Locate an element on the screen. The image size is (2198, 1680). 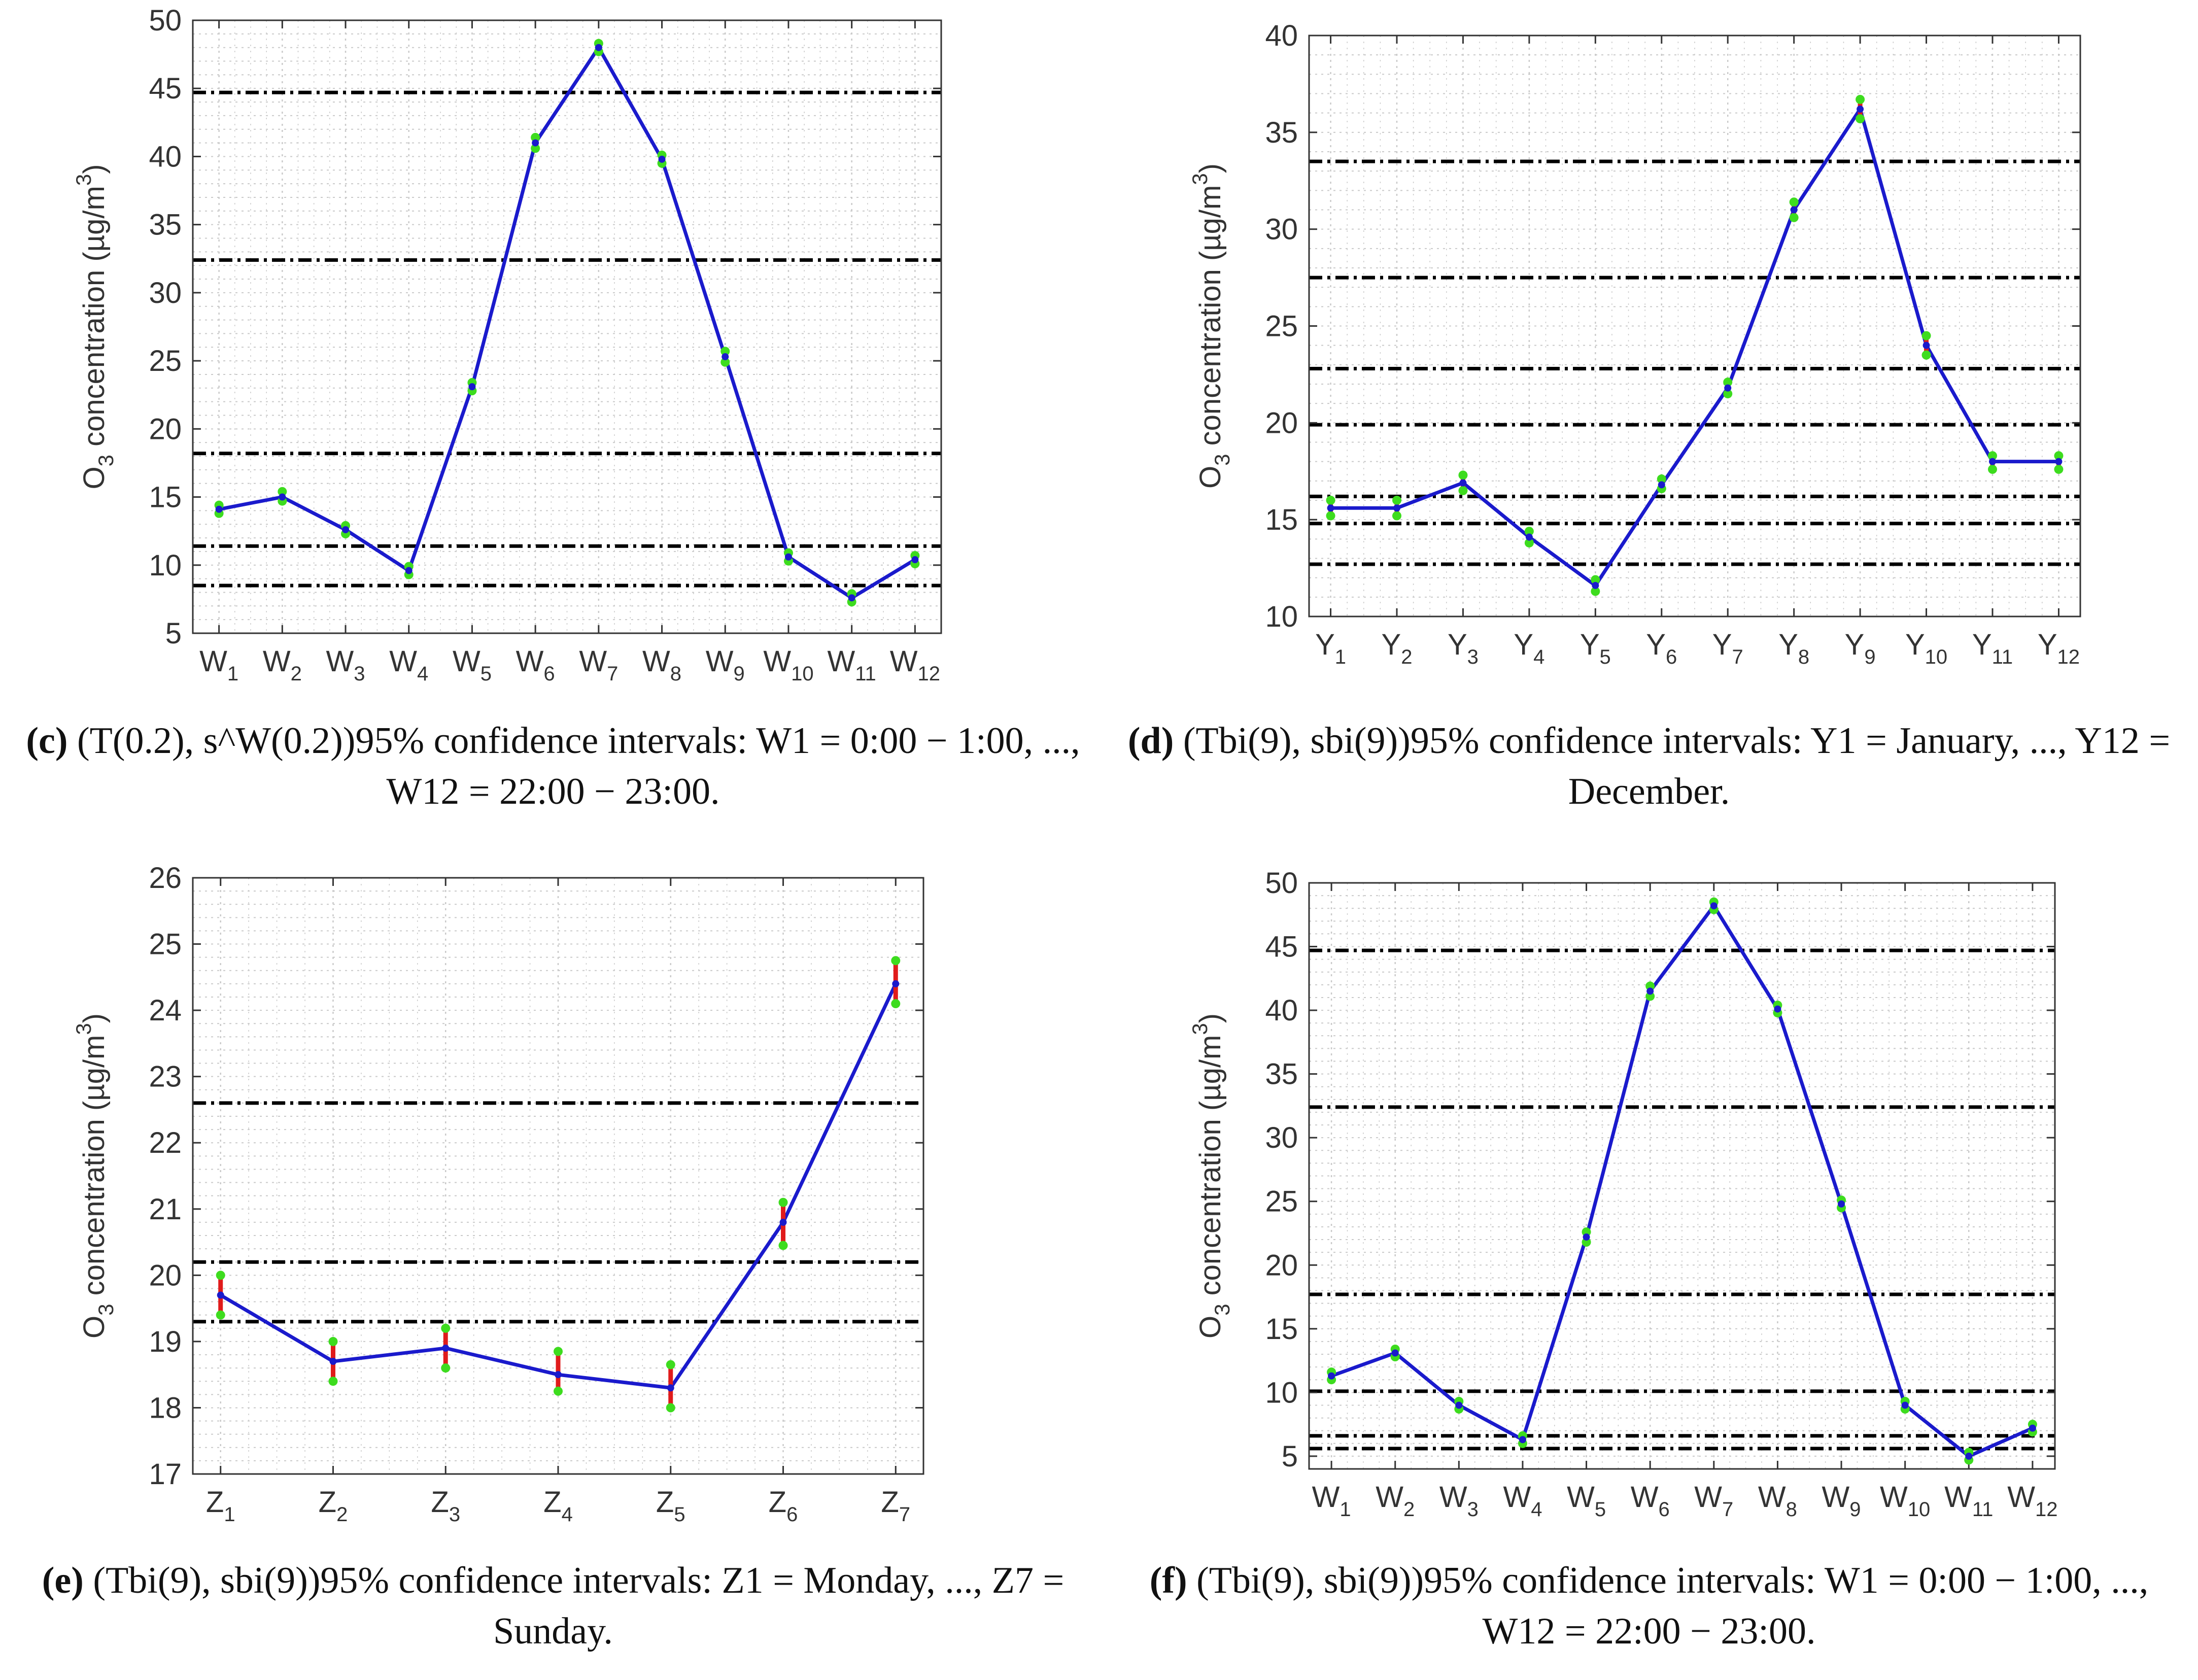
grid is located at coordinates (1682, 1175).